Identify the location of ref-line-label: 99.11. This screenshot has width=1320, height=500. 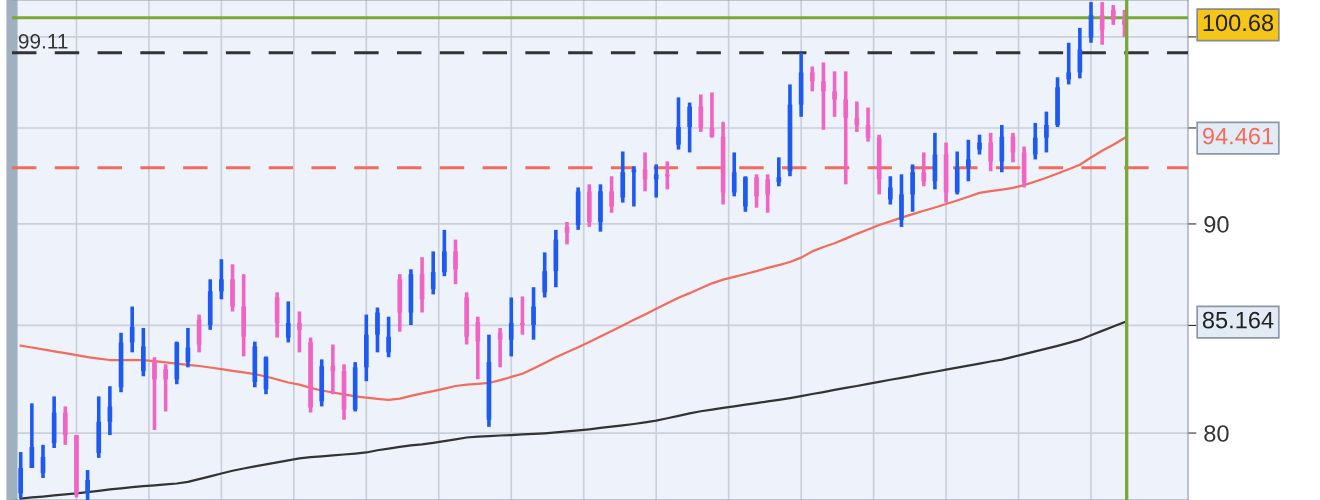
(43, 41).